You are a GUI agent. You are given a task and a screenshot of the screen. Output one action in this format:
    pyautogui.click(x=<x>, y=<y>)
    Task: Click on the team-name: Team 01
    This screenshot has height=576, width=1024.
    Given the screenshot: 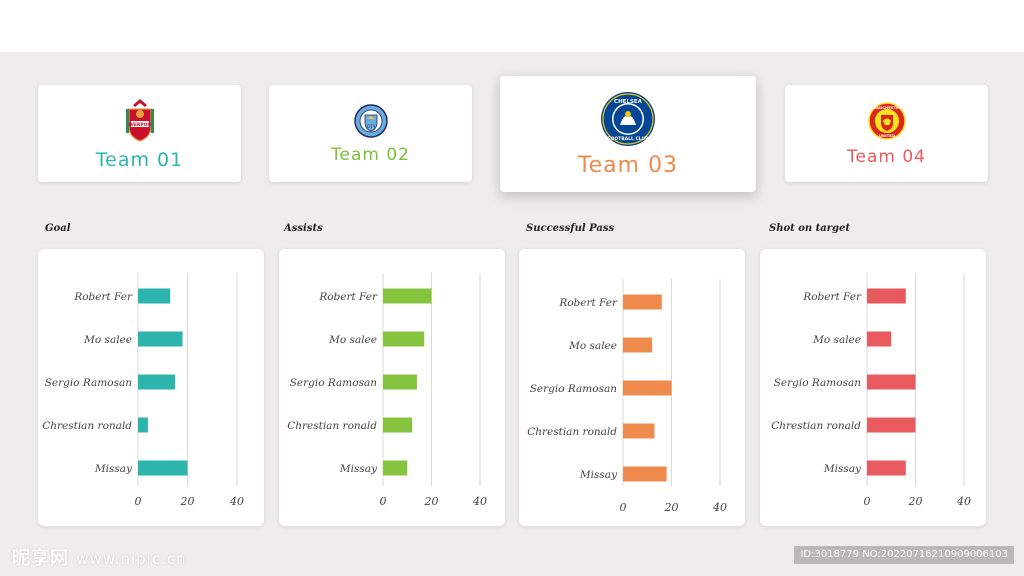 What is the action you would take?
    pyautogui.click(x=139, y=159)
    